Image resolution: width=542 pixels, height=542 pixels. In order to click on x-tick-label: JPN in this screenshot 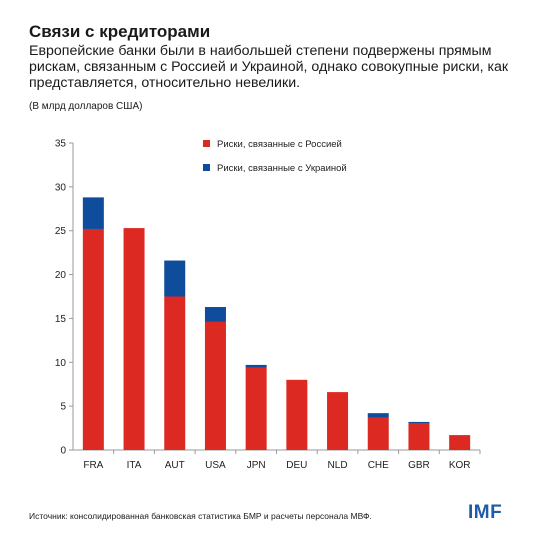, I will do `click(256, 465)`.